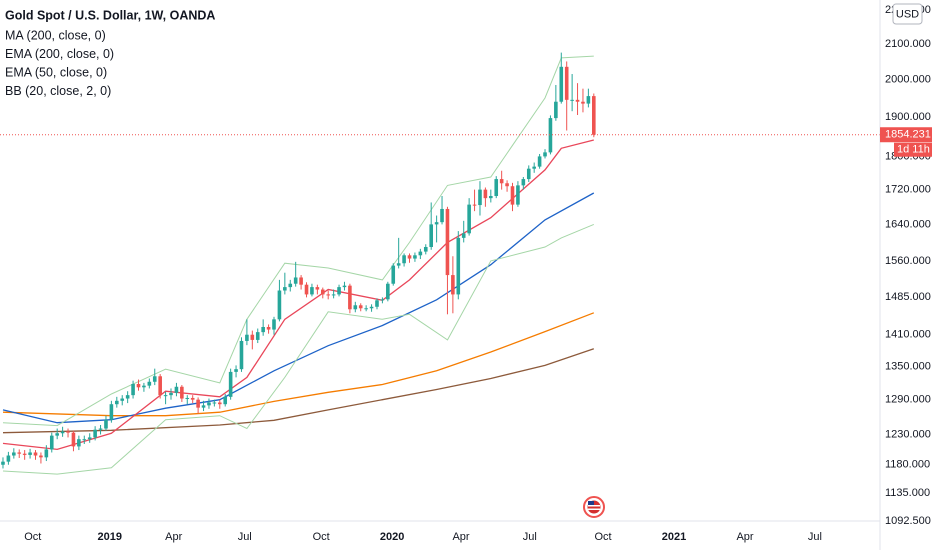  Describe the element at coordinates (908, 190) in the screenshot. I see `y-tick-label: 1720.000` at that location.